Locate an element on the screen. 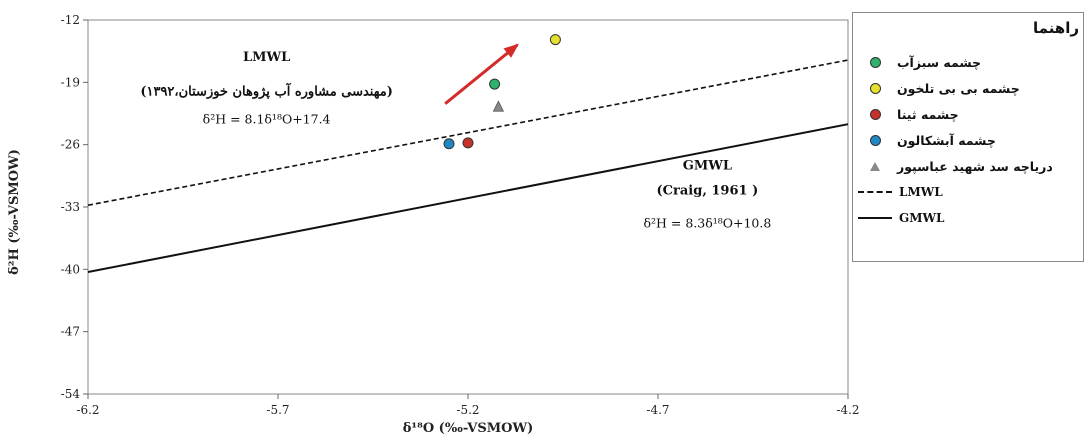  data-points is located at coordinates (502, 92).